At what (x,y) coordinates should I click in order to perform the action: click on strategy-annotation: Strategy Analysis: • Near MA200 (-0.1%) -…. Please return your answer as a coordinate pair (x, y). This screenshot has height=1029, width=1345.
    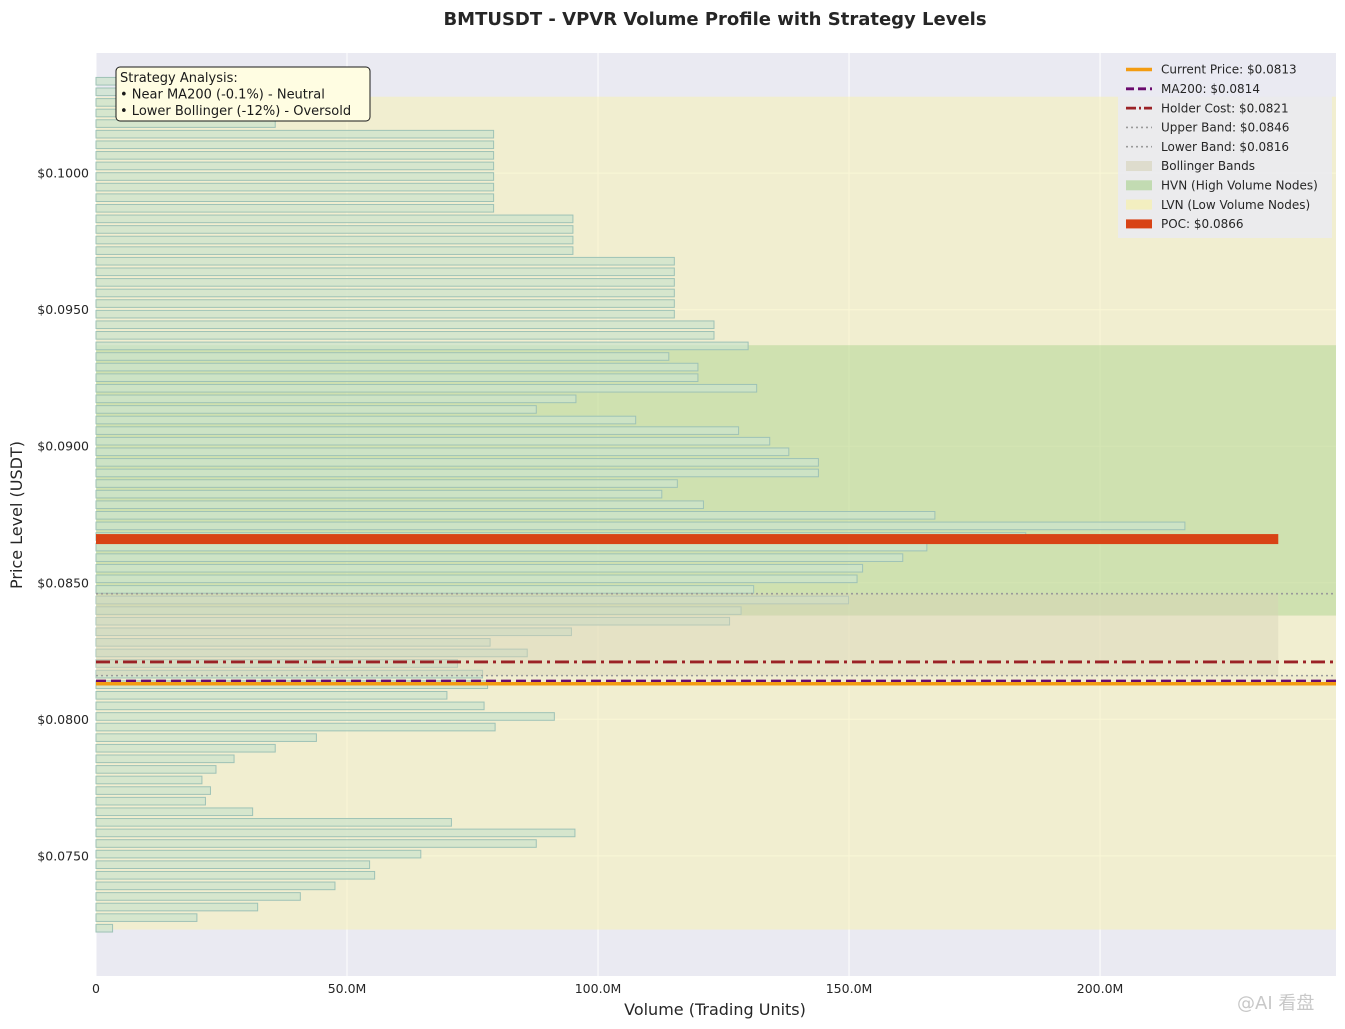
    Looking at the image, I should click on (243, 94).